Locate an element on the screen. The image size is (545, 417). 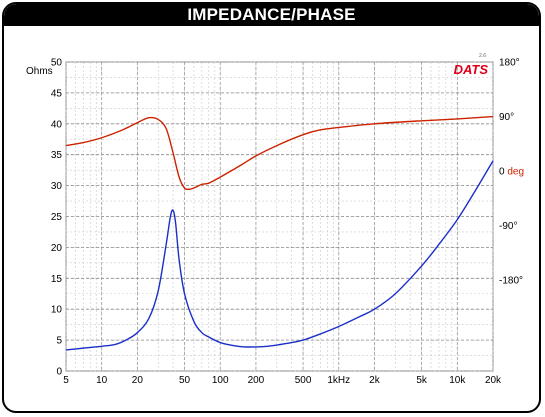
y-tick-label: 5 is located at coordinates (59, 341).